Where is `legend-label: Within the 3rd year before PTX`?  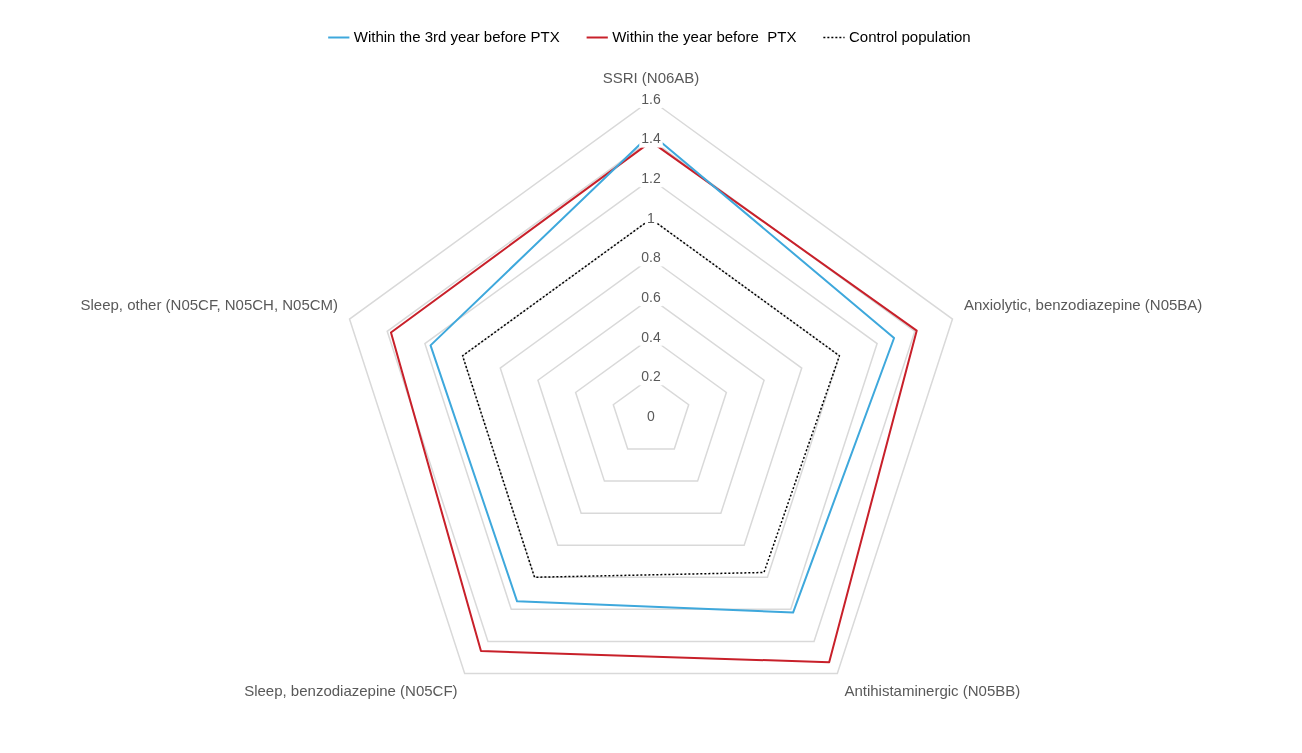
legend-label: Within the 3rd year before PTX is located at coordinates (456, 36).